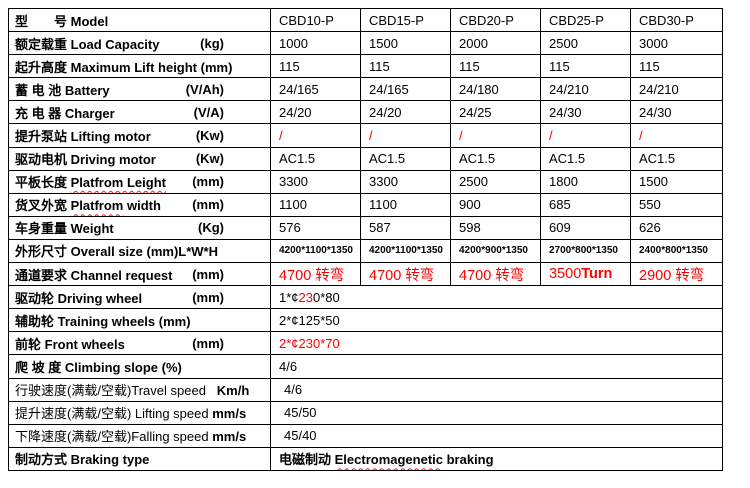  I want to click on lifting-speed-label-text: mm/s, so click(229, 414).